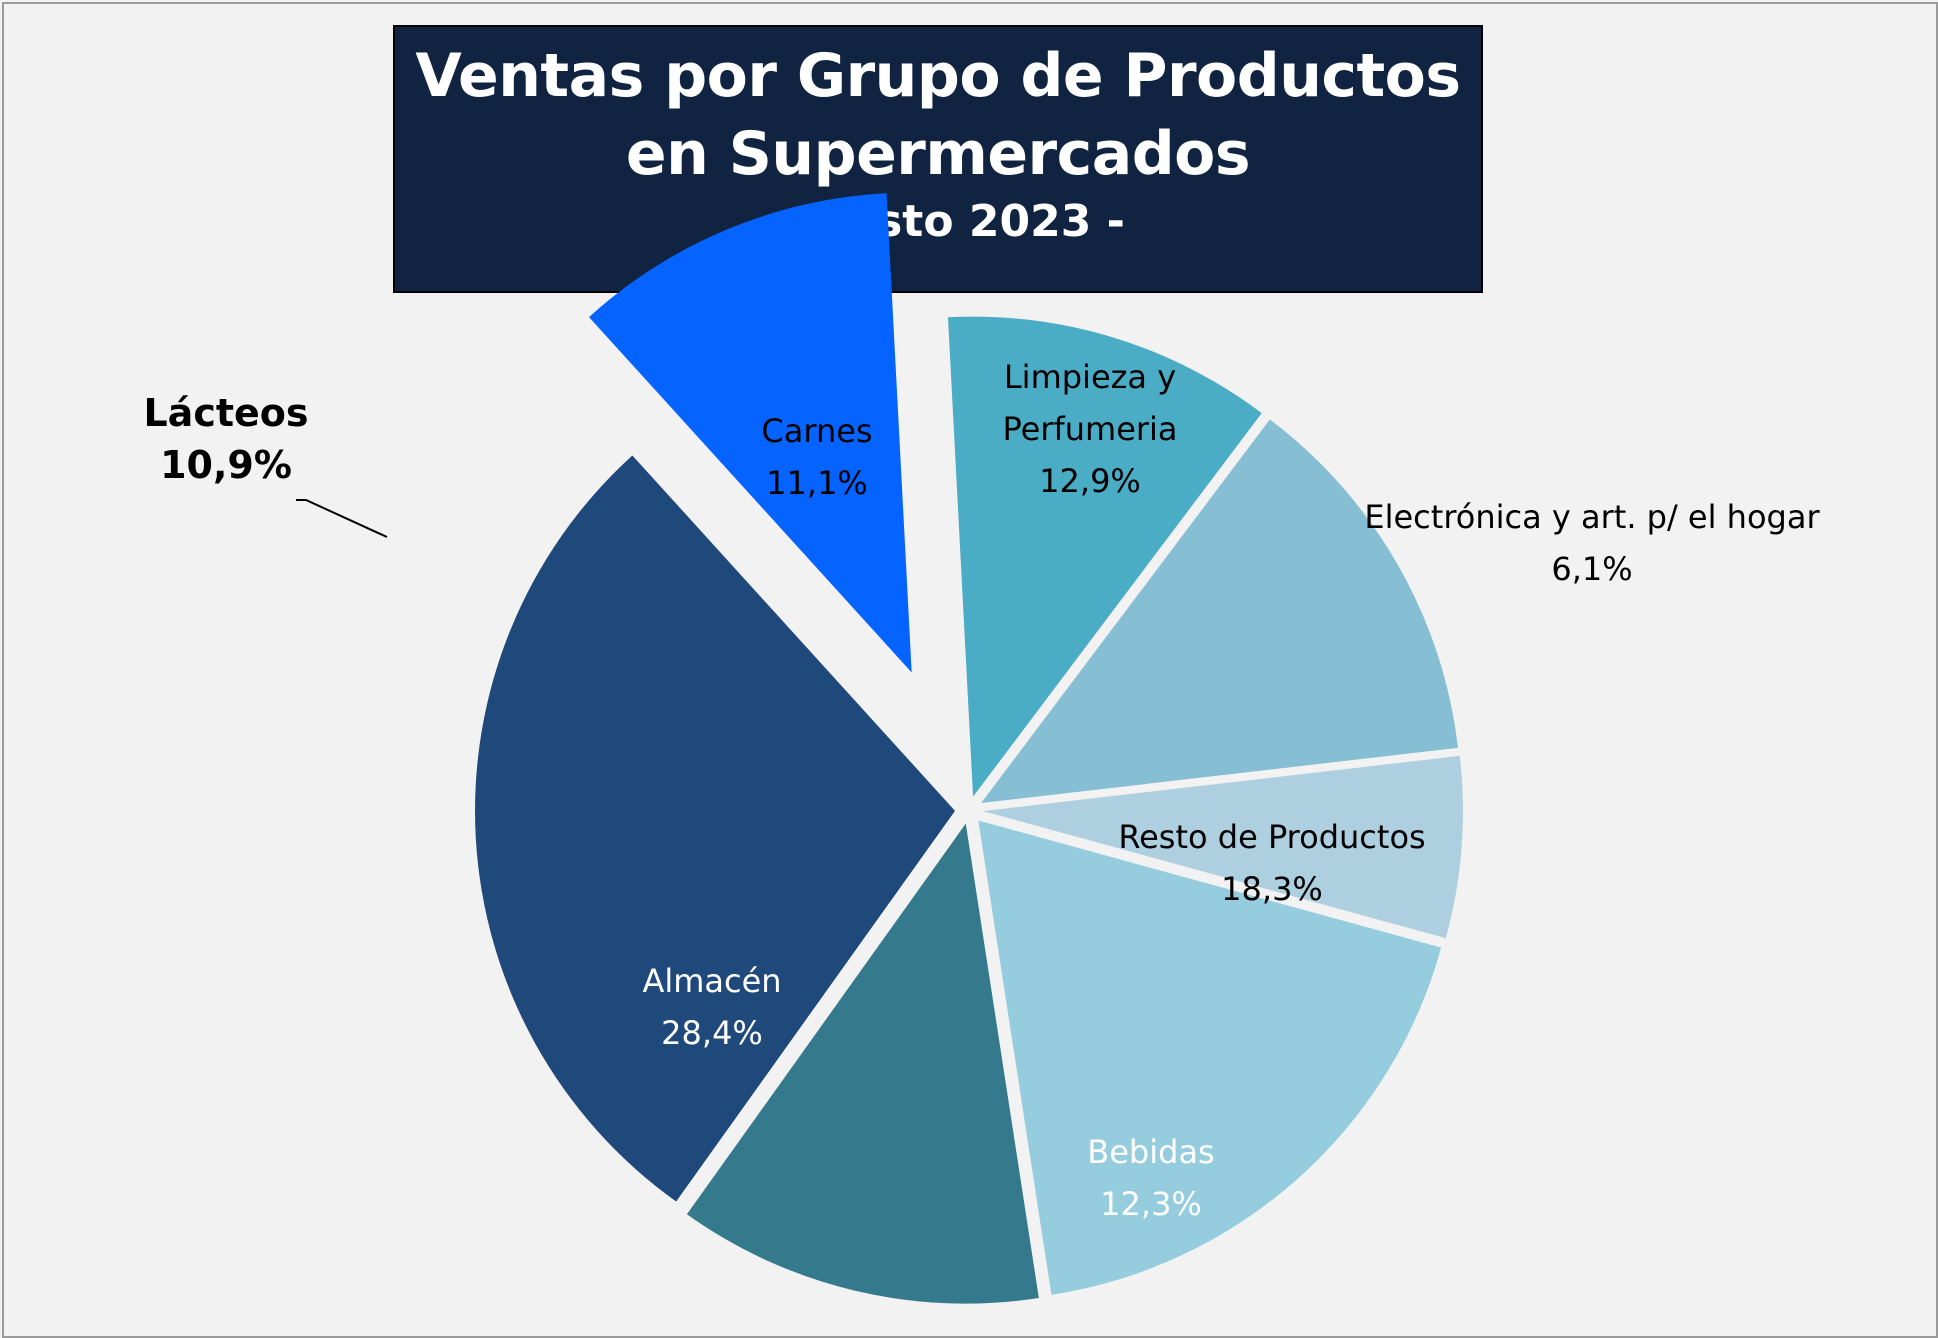  What do you see at coordinates (1271, 863) in the screenshot?
I see `slice-label-resto-de-productos: Resto de Productos 18,3%` at bounding box center [1271, 863].